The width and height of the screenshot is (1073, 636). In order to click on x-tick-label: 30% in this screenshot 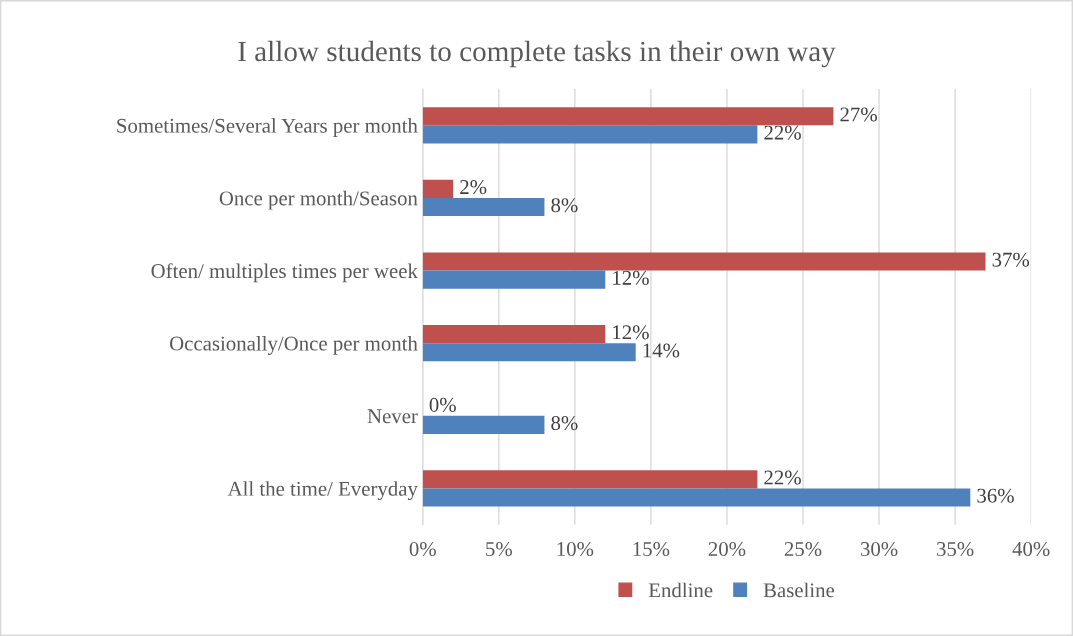, I will do `click(879, 549)`.